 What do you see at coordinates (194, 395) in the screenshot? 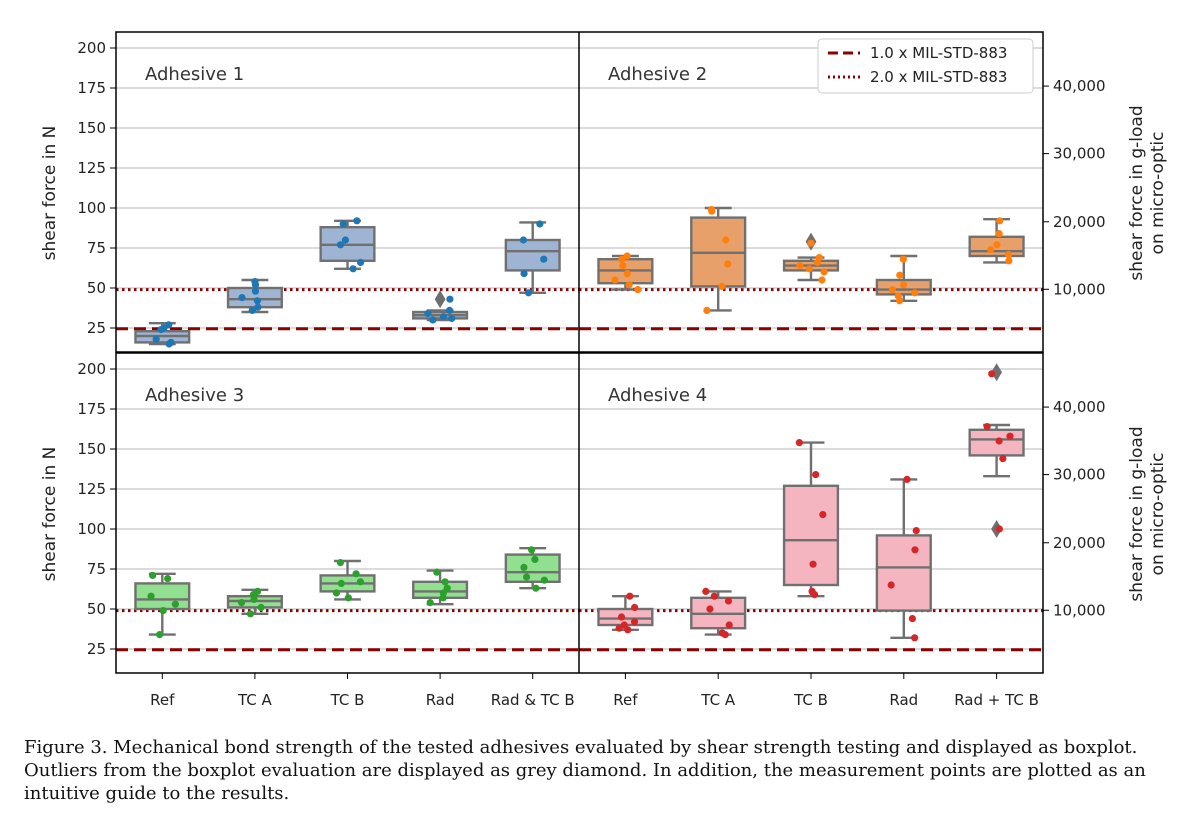
I see `panel-title-3: Adhesive 3` at bounding box center [194, 395].